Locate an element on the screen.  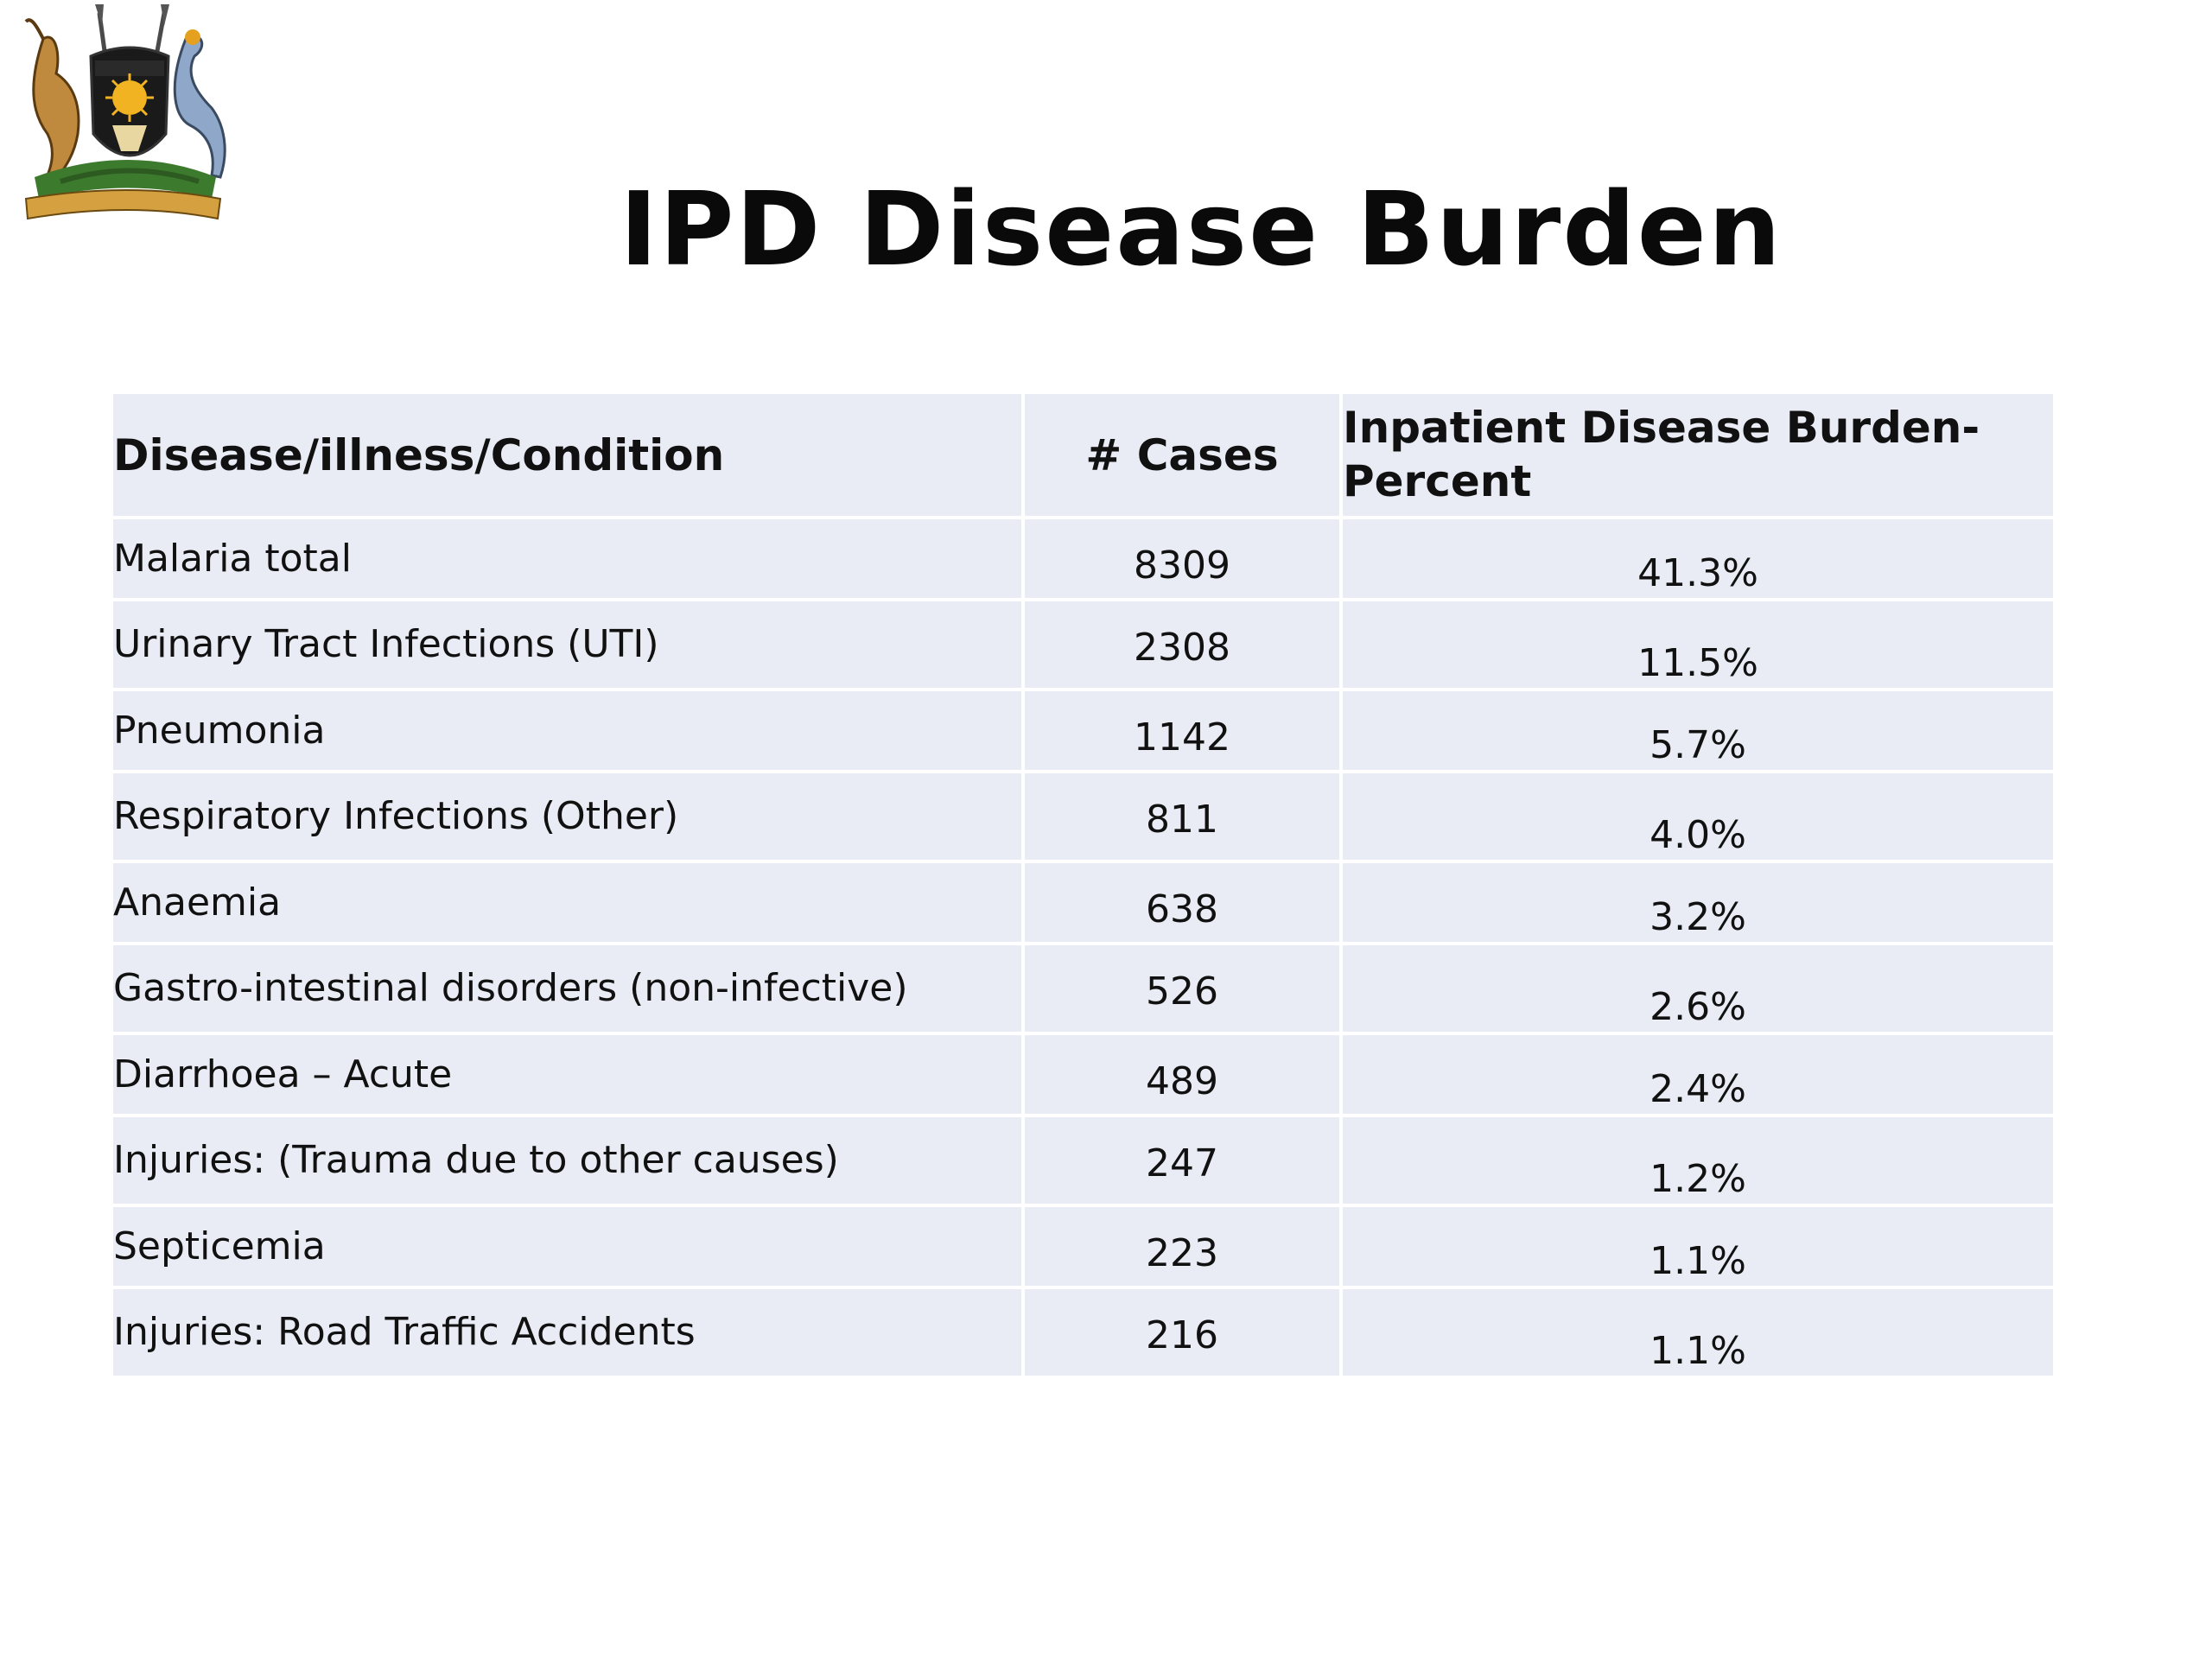
header-percent: Inpatient Disease Burden- Percent is located at coordinates (1697, 456).